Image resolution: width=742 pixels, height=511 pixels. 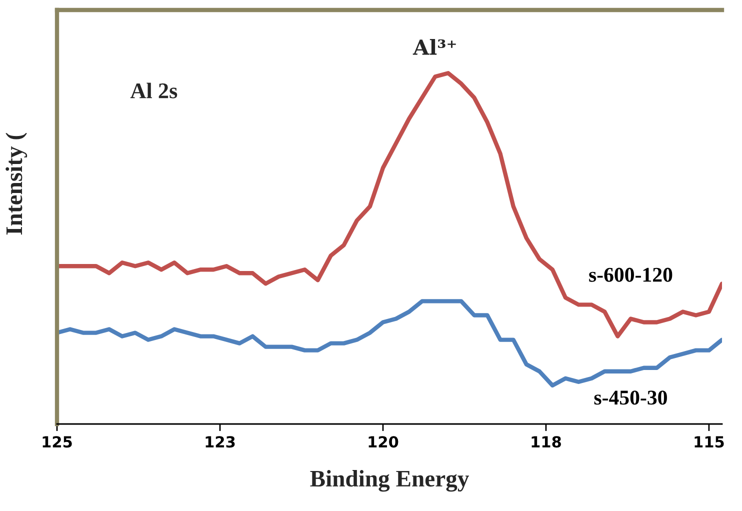 I want to click on x-tick-label: 120, so click(x=383, y=442).